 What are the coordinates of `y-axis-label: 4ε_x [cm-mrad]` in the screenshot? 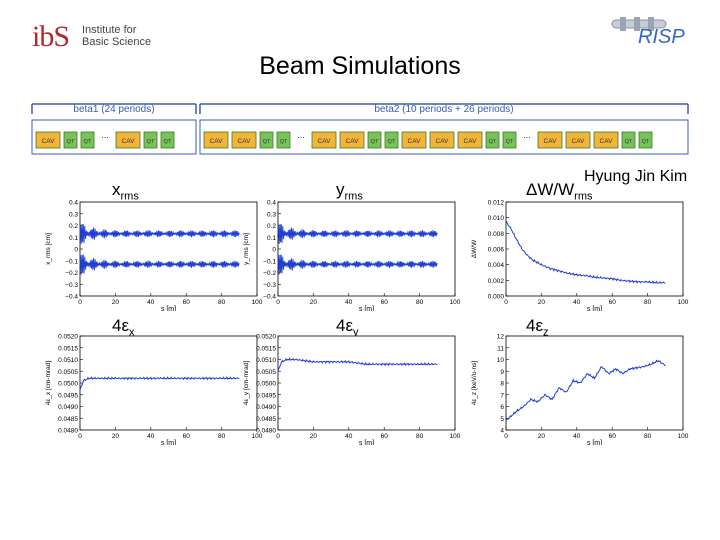 It's located at (48, 383).